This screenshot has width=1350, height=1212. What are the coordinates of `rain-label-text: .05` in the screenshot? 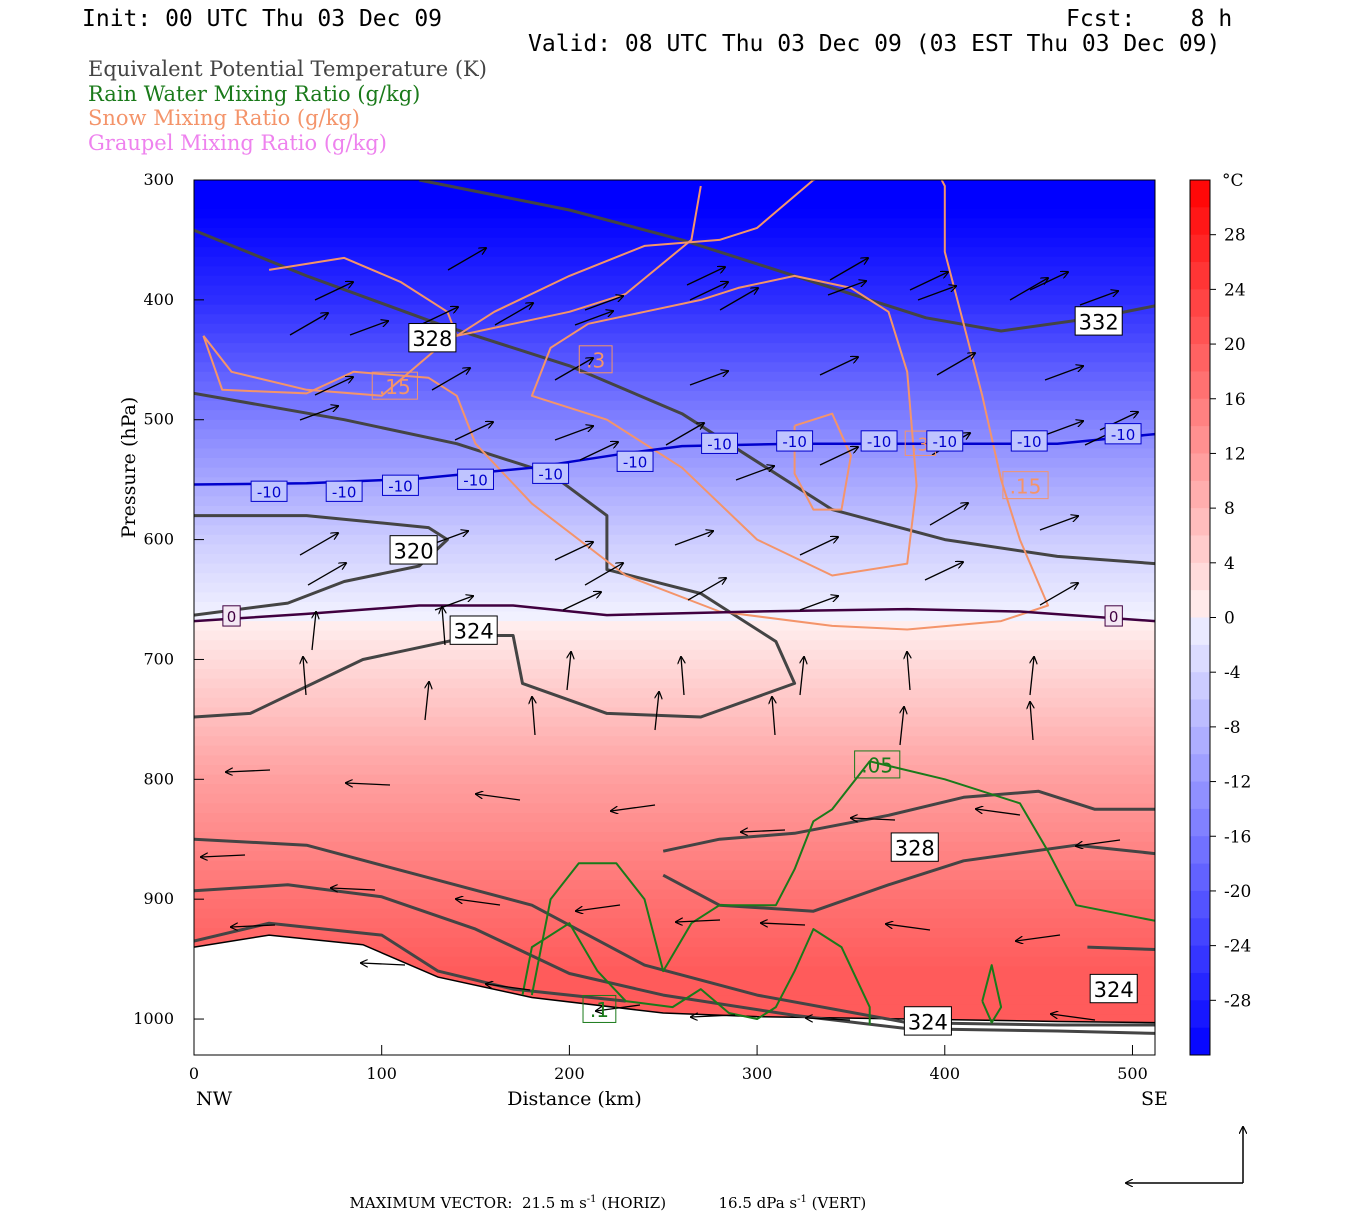 It's located at (877, 766).